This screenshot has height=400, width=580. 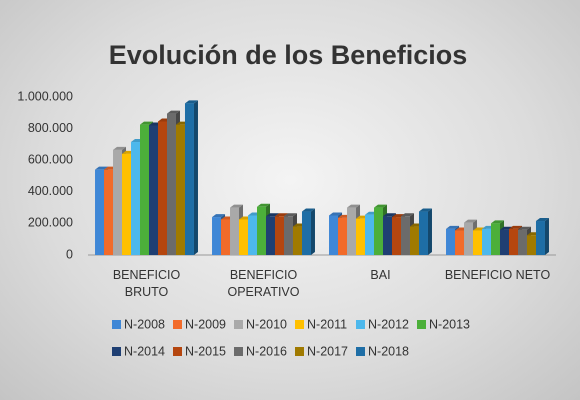 I want to click on y-tick-label: 200.000, so click(x=50, y=223).